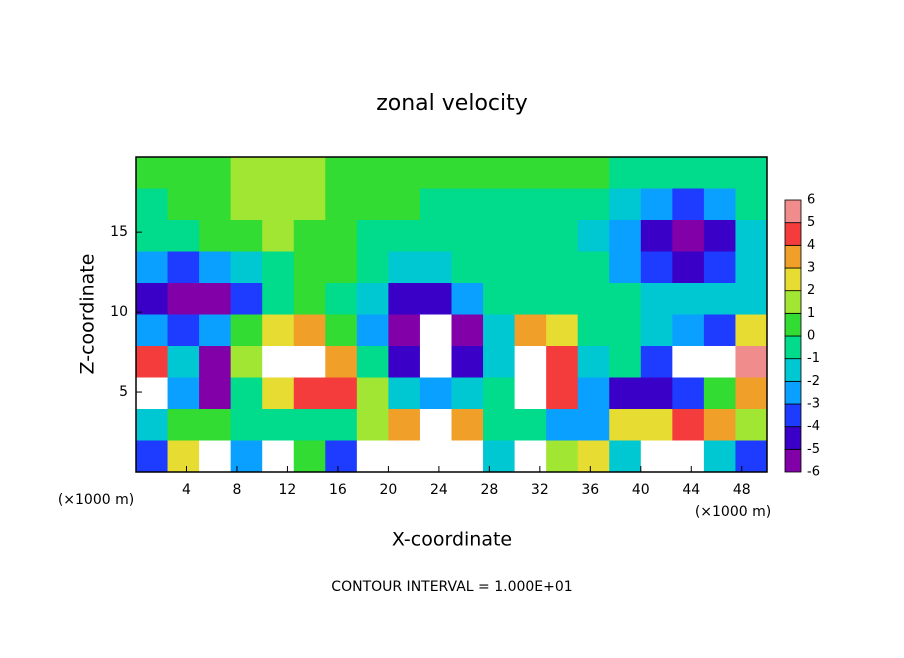 The width and height of the screenshot is (904, 658). Describe the element at coordinates (338, 490) in the screenshot. I see `x-tick-label: 16` at that location.